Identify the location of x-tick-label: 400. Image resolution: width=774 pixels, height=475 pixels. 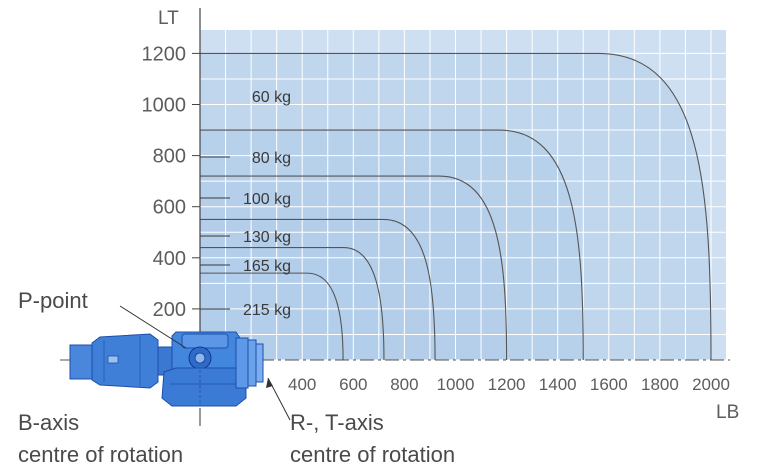
(302, 384).